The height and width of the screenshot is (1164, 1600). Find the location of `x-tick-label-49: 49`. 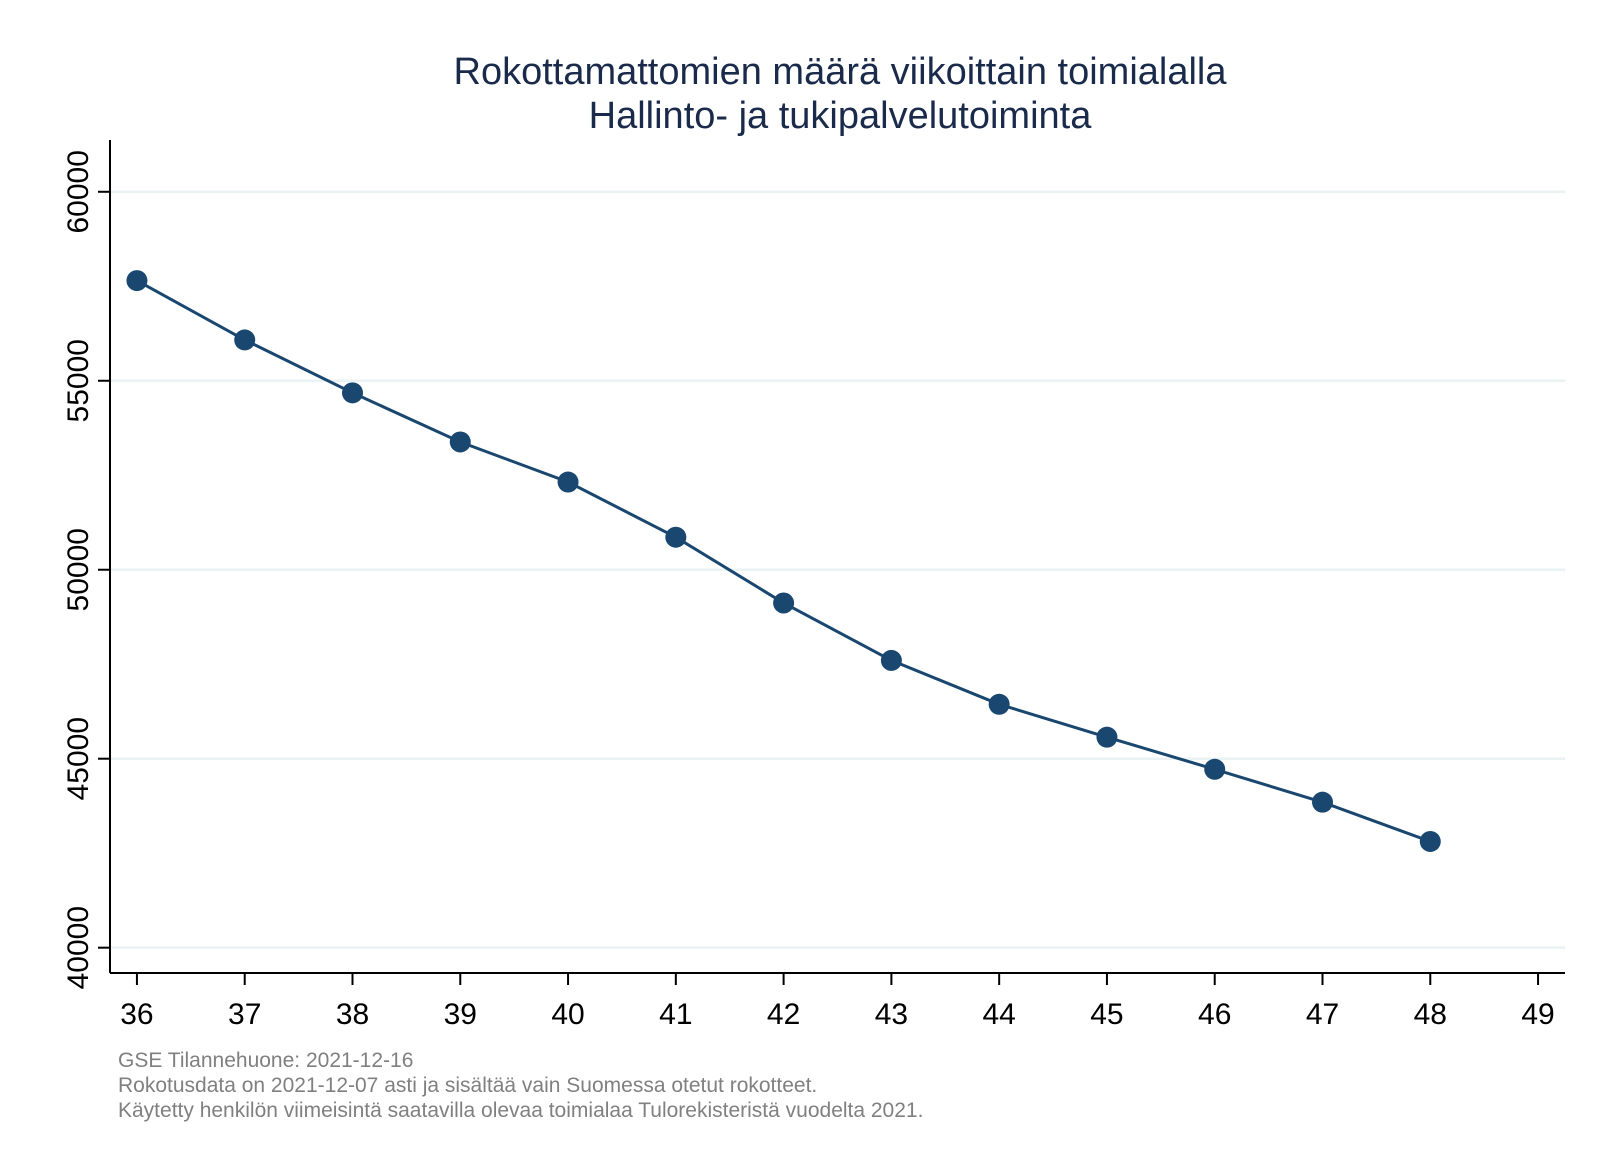

x-tick-label-49: 49 is located at coordinates (1537, 1014).